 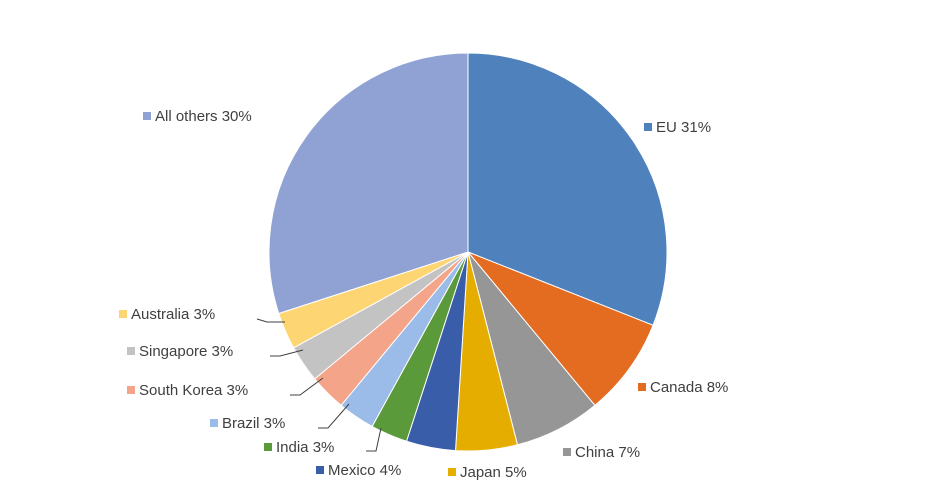 I want to click on data-label-all-others: All others 30%, so click(x=203, y=116).